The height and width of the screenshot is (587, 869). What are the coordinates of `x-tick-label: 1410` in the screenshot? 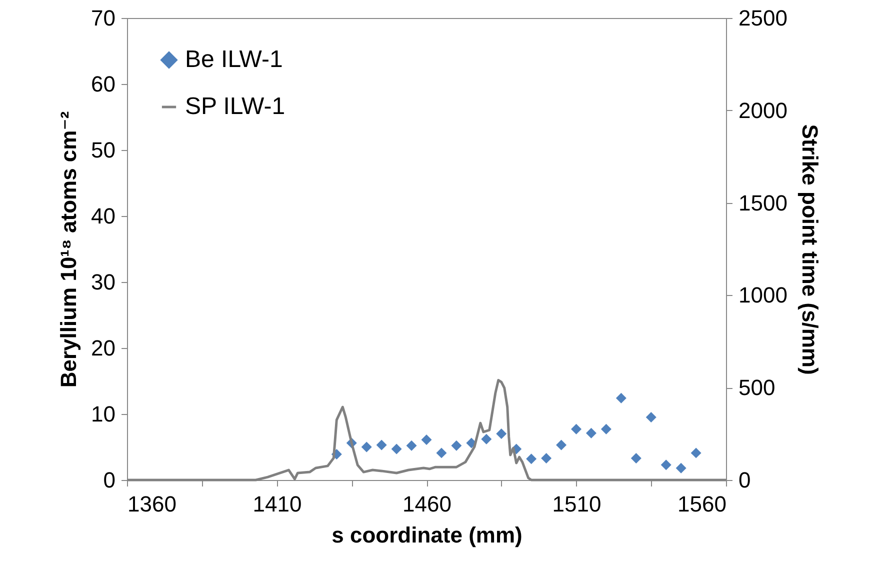 It's located at (277, 504).